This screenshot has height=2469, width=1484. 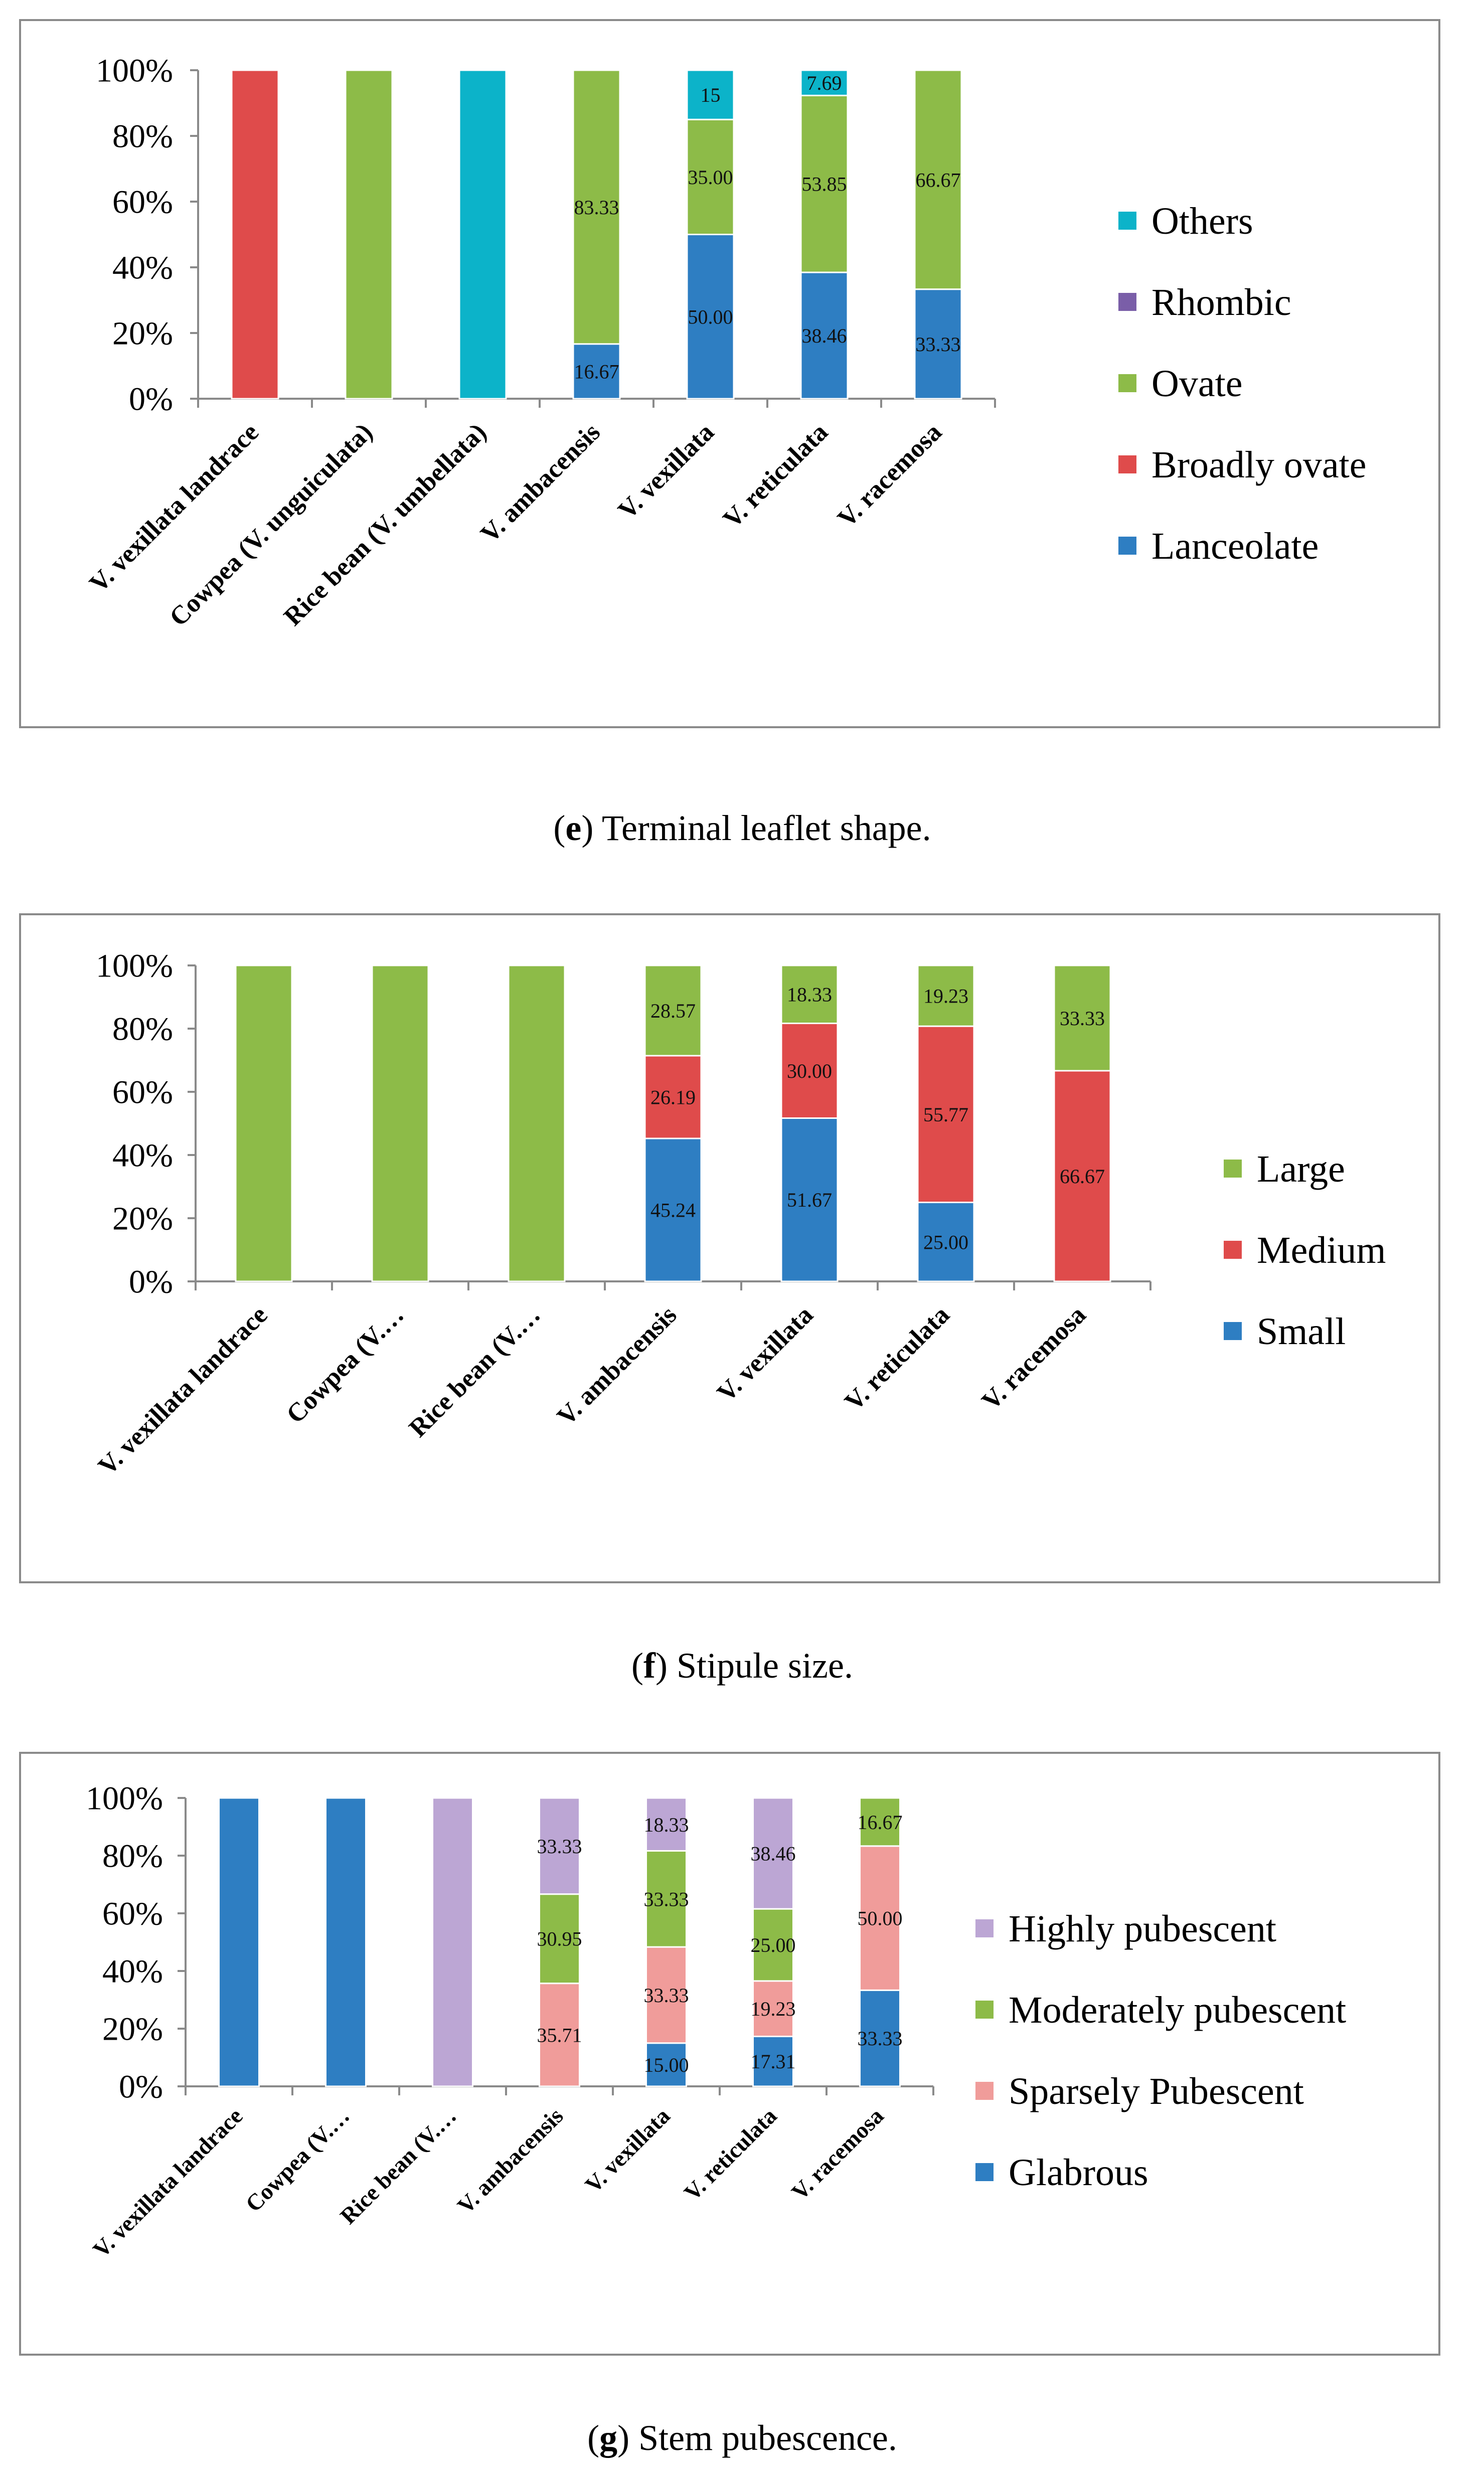 What do you see at coordinates (1142, 1929) in the screenshot?
I see `legend-label: Highly pubescent` at bounding box center [1142, 1929].